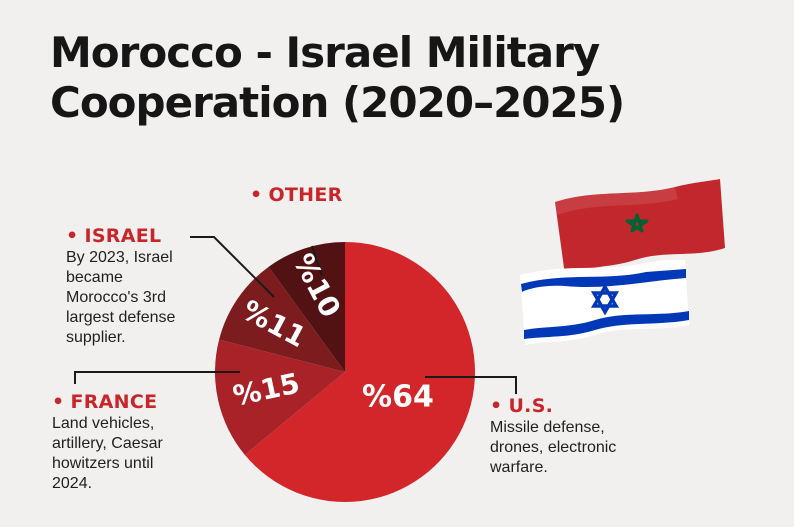 The height and width of the screenshot is (527, 794). Describe the element at coordinates (157, 377) in the screenshot. I see `leader-line-france` at that location.